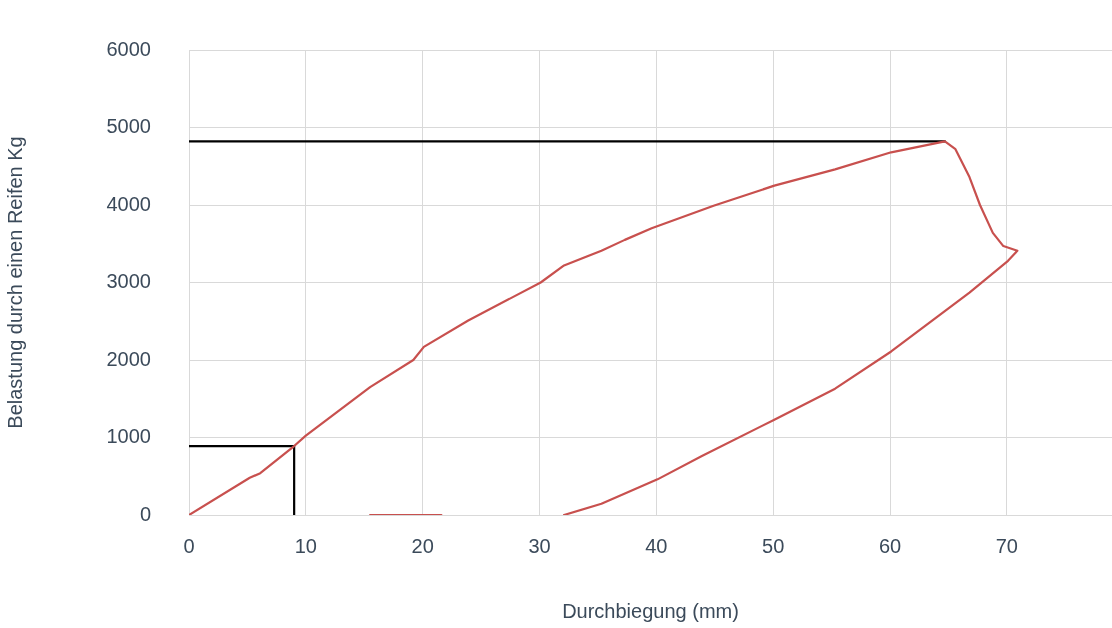  Describe the element at coordinates (145, 513) in the screenshot. I see `y-tick-label: 0` at that location.